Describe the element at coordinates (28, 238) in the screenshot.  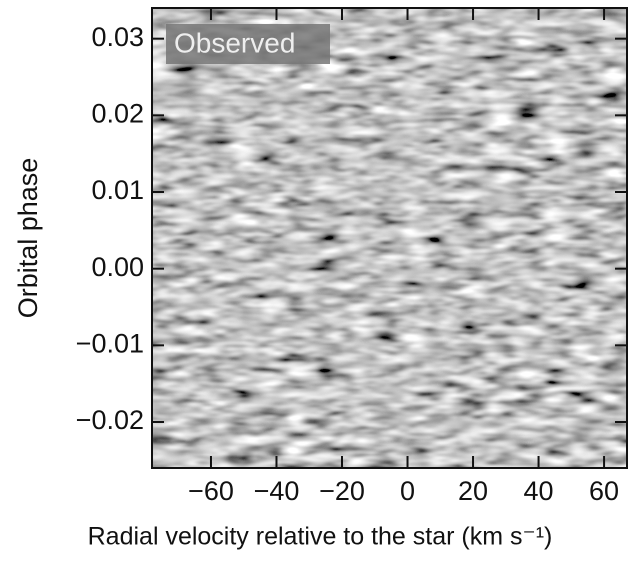
I see `y-axis-label: Orbital phase` at that location.